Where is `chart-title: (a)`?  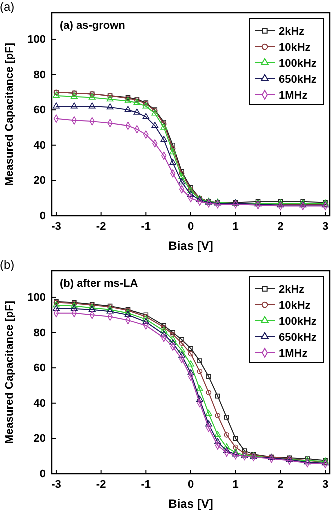
chart-title: (a) is located at coordinates (7, 7).